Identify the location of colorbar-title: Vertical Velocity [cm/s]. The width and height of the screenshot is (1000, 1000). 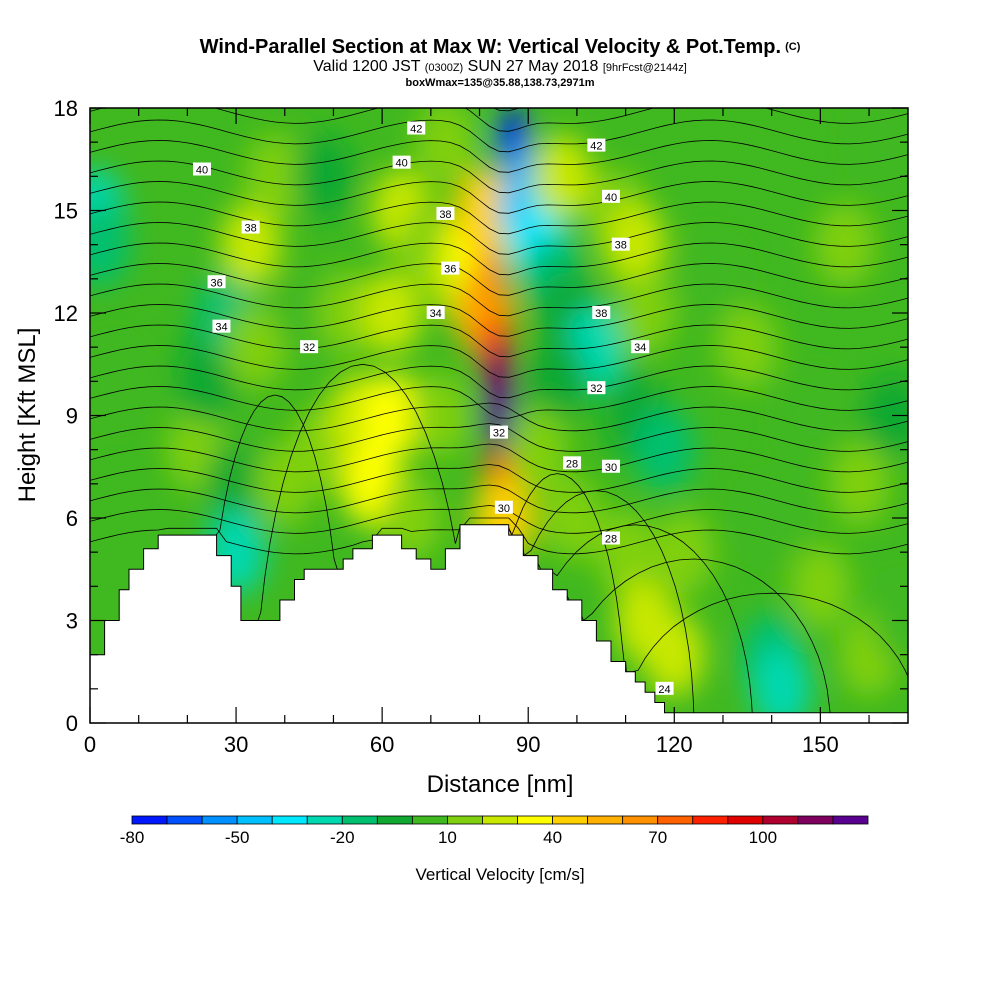
(499, 874).